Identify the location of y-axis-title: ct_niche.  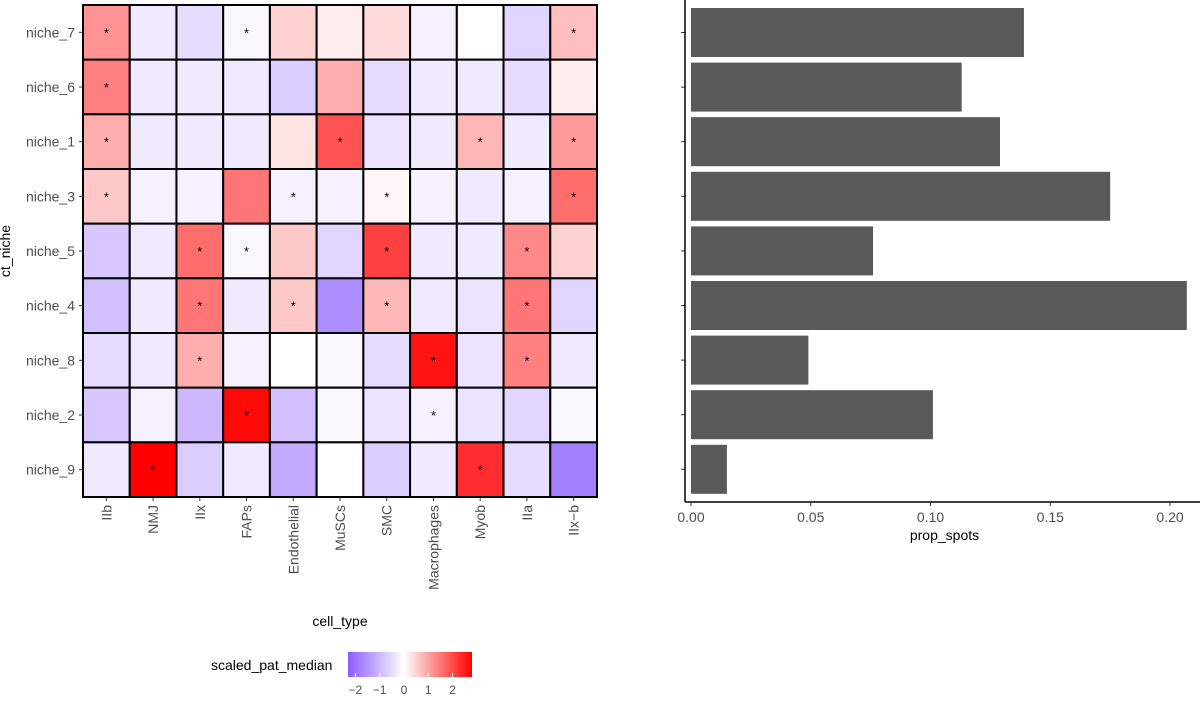
(6, 251).